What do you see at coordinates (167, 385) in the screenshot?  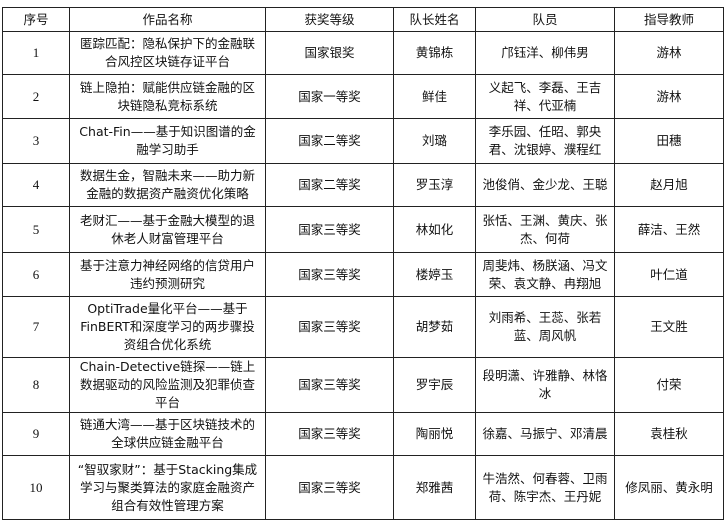 I see `cell-title: Chain-Detective链探——链上数据驱动的风险监测及犯罪侦查平台` at bounding box center [167, 385].